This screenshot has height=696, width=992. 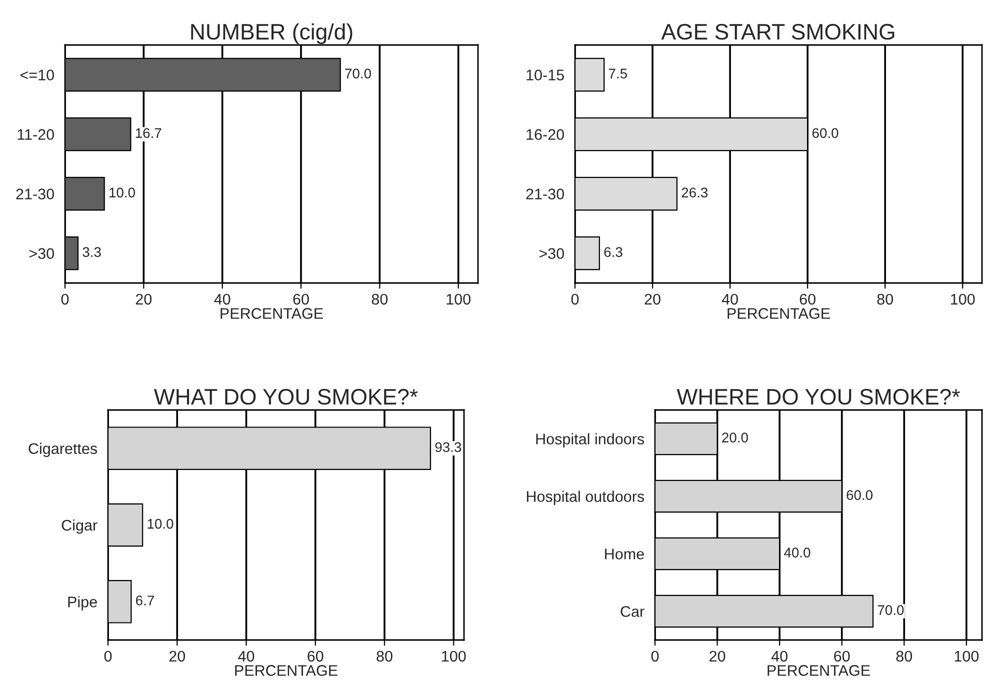 I want to click on y-tick-label: Car, so click(x=632, y=611).